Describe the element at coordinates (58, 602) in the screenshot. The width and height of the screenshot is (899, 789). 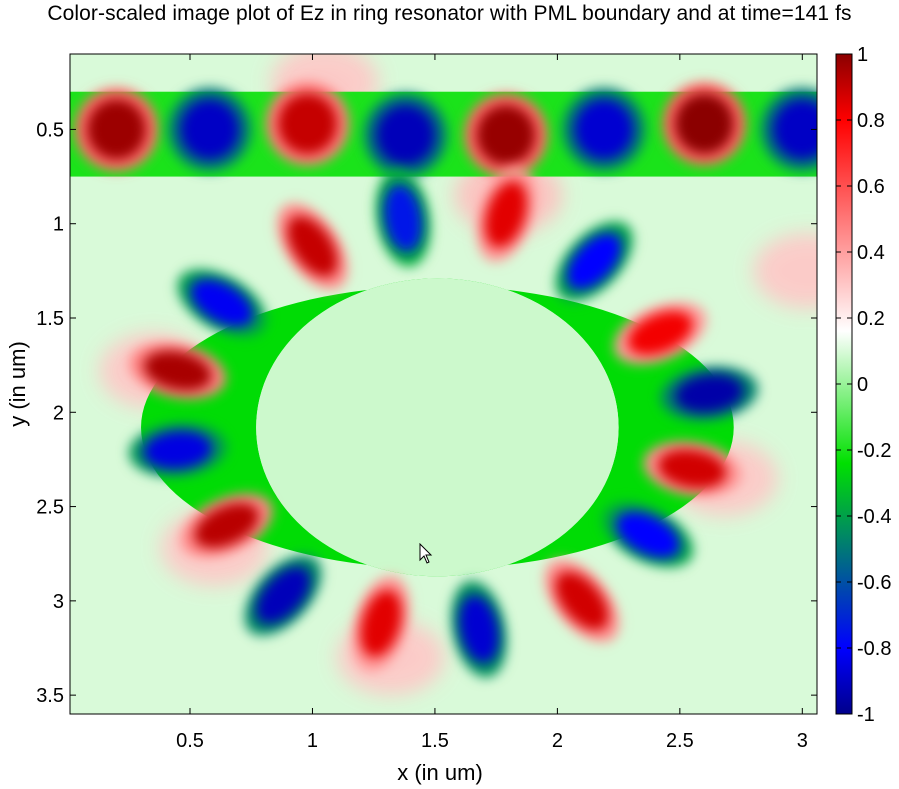
I see `y-tick-label: 3` at that location.